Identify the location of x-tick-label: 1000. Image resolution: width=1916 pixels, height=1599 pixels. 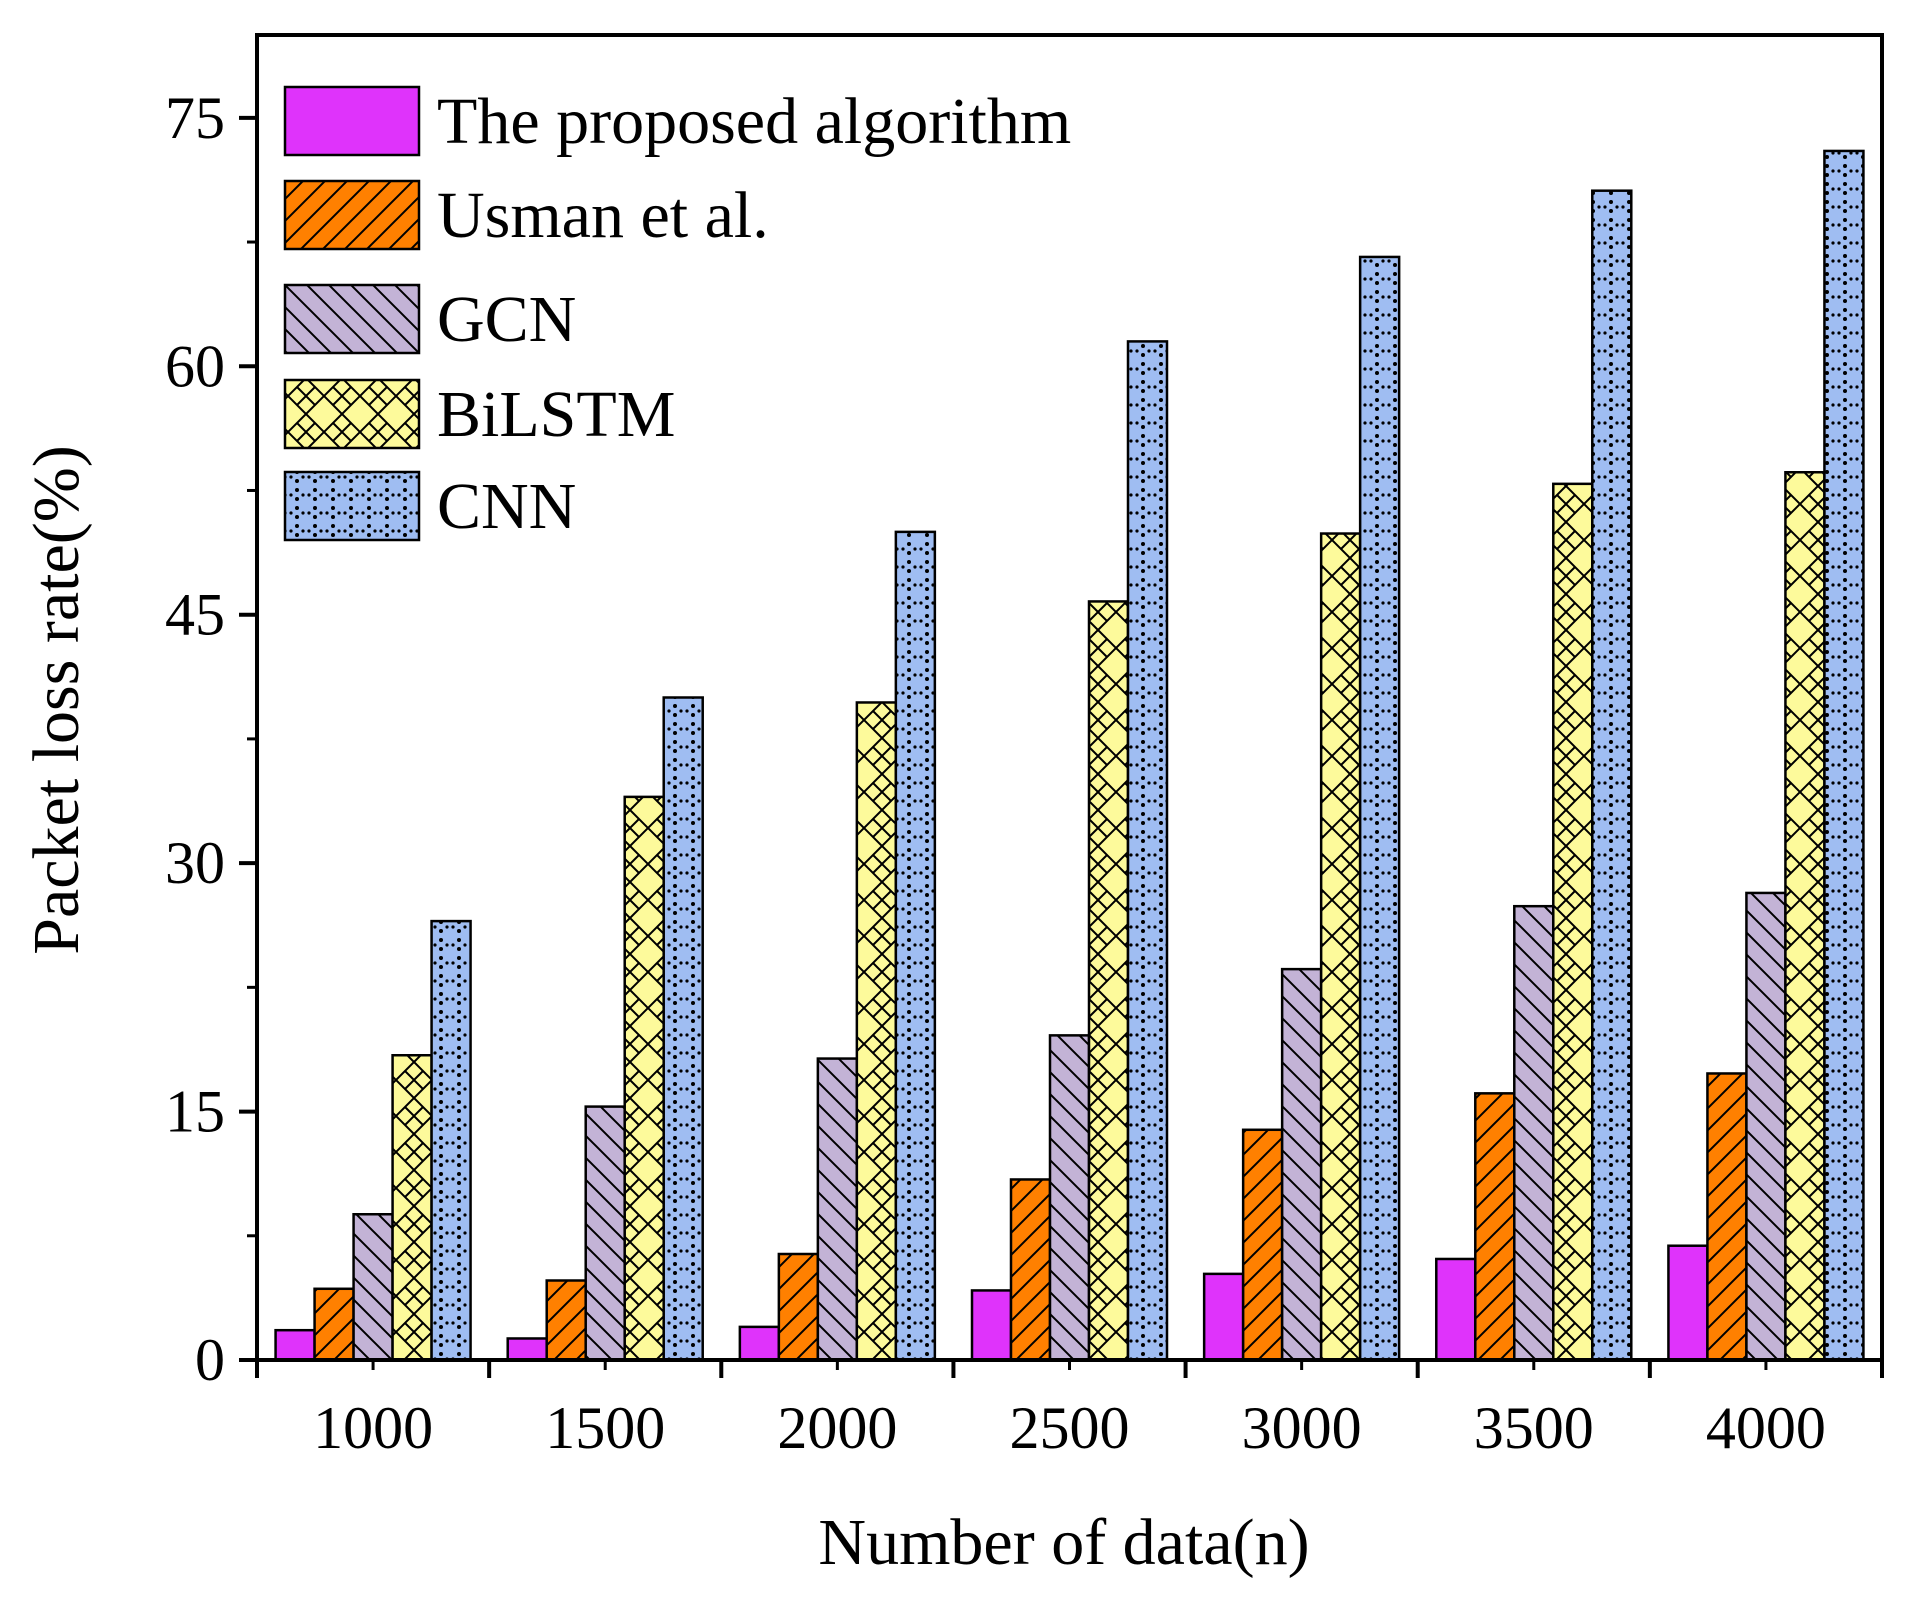
(373, 1428).